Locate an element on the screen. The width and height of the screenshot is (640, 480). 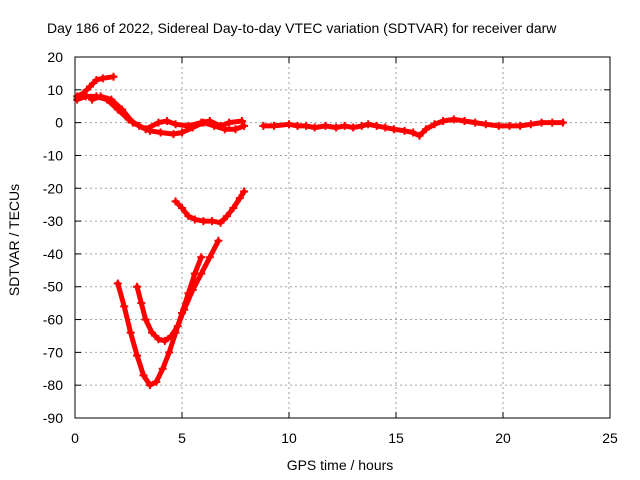
y-tick-label: 10 is located at coordinates (55, 90).